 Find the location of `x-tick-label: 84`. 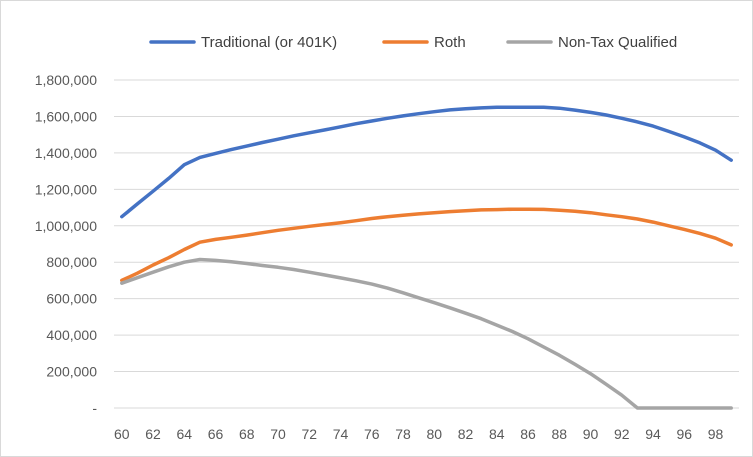

x-tick-label: 84 is located at coordinates (497, 434).